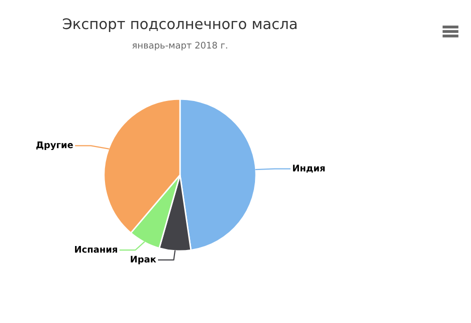 The width and height of the screenshot is (471, 323). I want to click on chart-title: Экспорт подсолнечного масла, so click(179, 25).